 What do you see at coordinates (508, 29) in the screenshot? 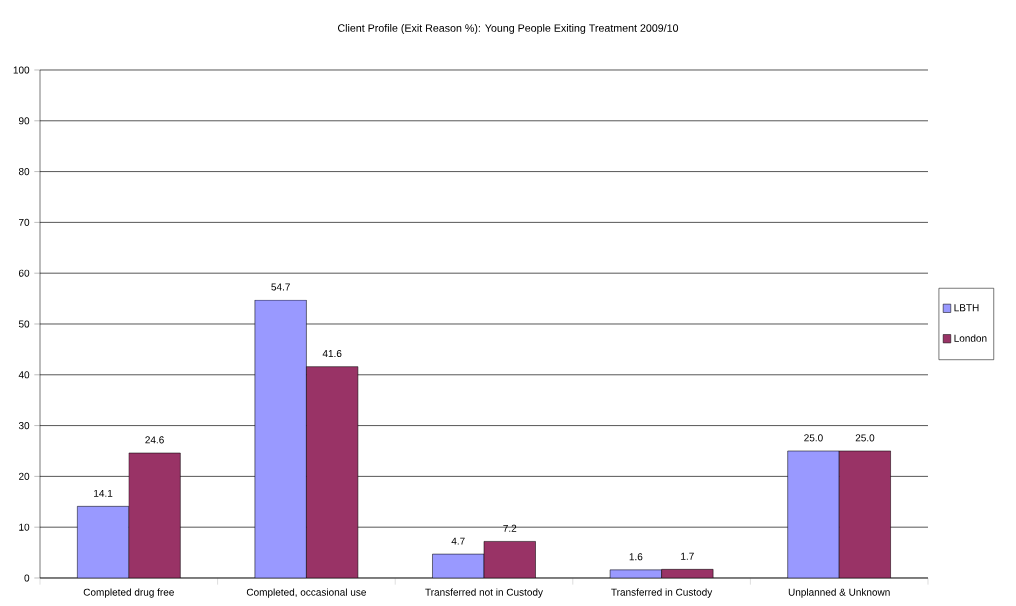
I see `chart-title: Client Profile (Exit Reason %): Young People Exiting Treatment 2009/10` at bounding box center [508, 29].